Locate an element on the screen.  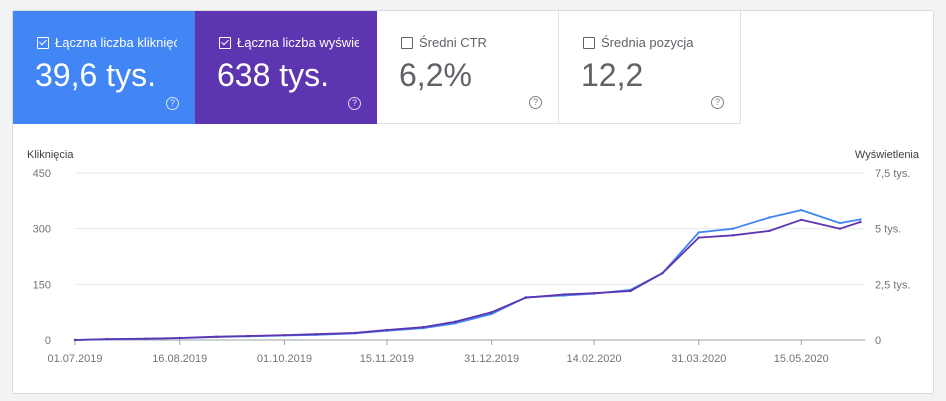
metric-label: Łączna liczba wyświetleń is located at coordinates (298, 42).